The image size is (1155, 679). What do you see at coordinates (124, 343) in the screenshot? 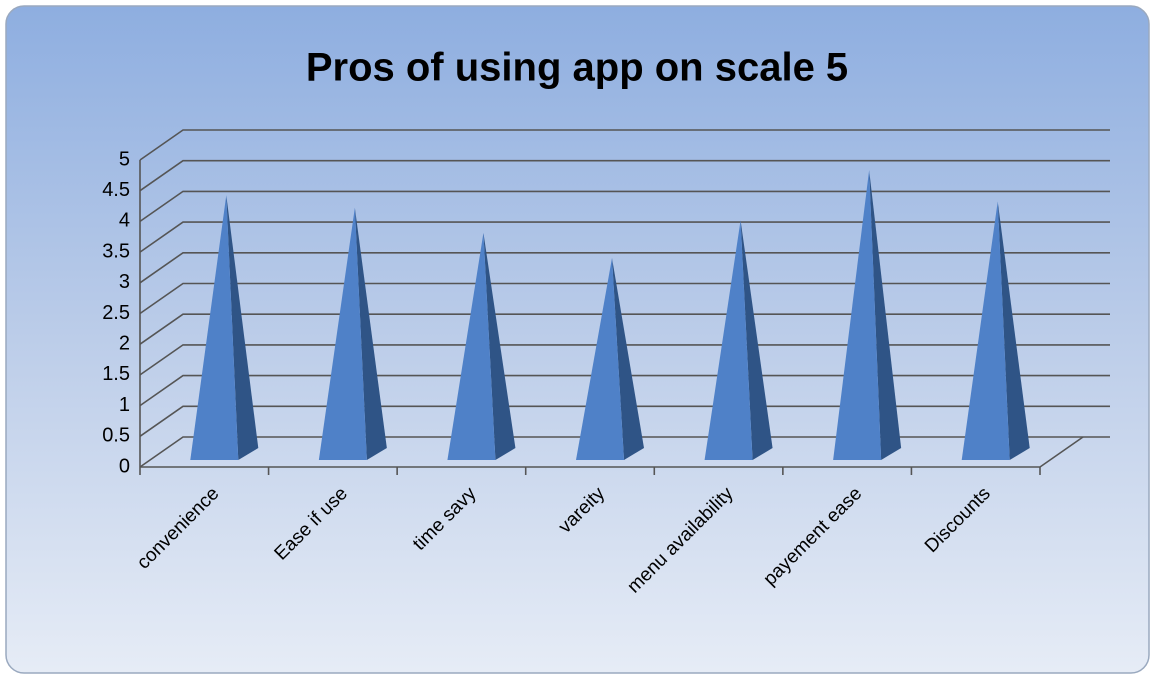
I see `y-tick-label: 2` at bounding box center [124, 343].